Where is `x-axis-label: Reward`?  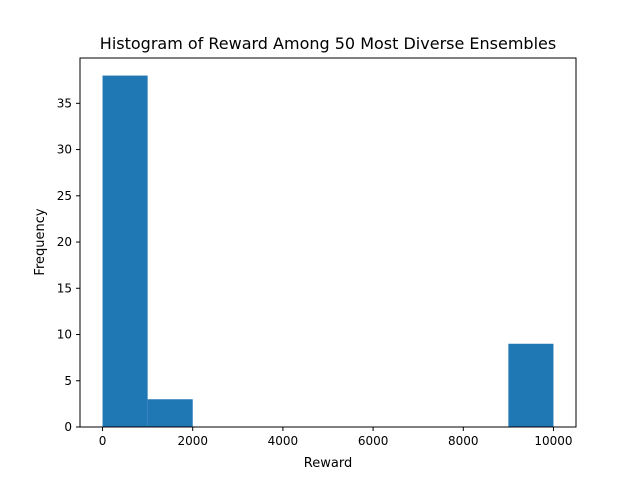 x-axis-label: Reward is located at coordinates (328, 463).